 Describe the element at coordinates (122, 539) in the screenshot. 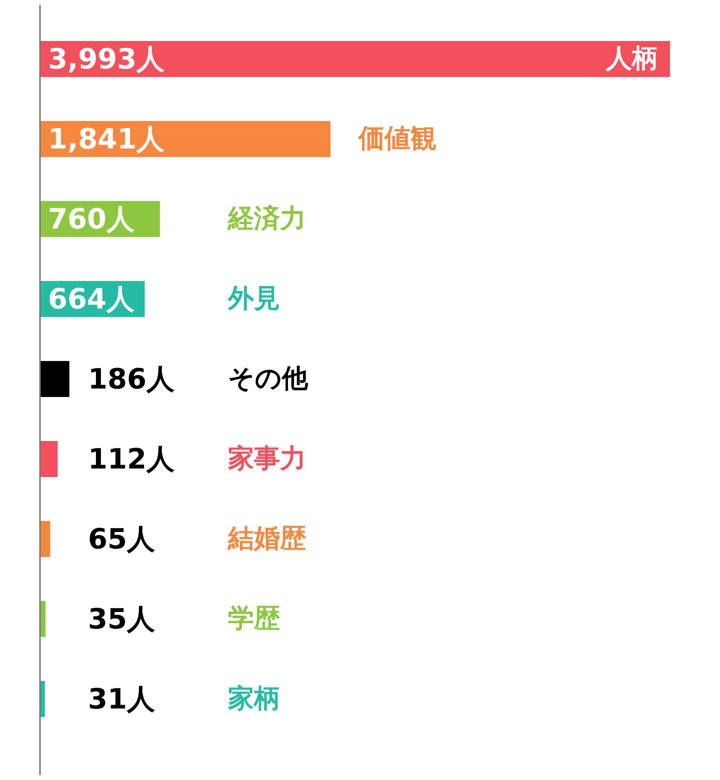

I see `data-label: 65人` at that location.